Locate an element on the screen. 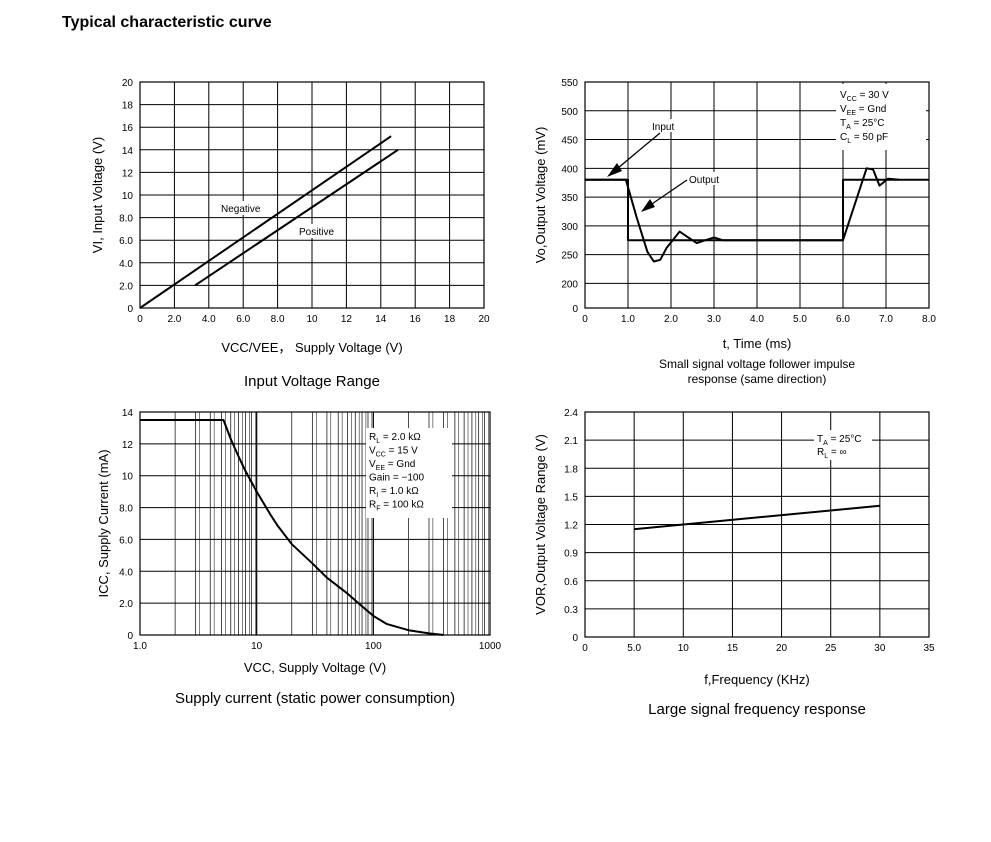 The height and width of the screenshot is (842, 991). series-label-input: Input is located at coordinates (663, 127).